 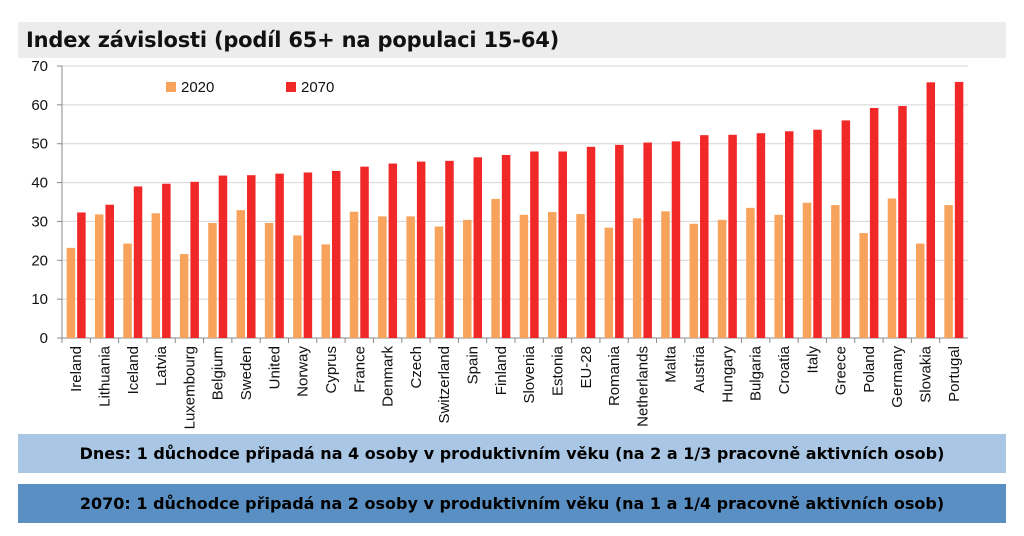 What do you see at coordinates (416, 367) in the screenshot?
I see `x-tick-label: Czech` at bounding box center [416, 367].